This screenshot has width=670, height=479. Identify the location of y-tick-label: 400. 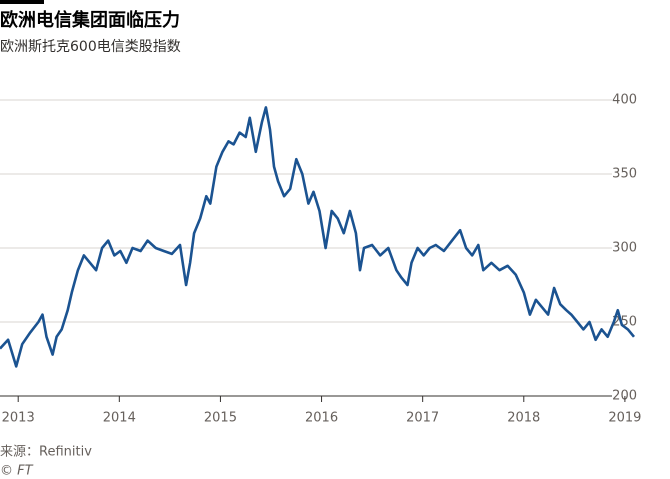
(624, 100).